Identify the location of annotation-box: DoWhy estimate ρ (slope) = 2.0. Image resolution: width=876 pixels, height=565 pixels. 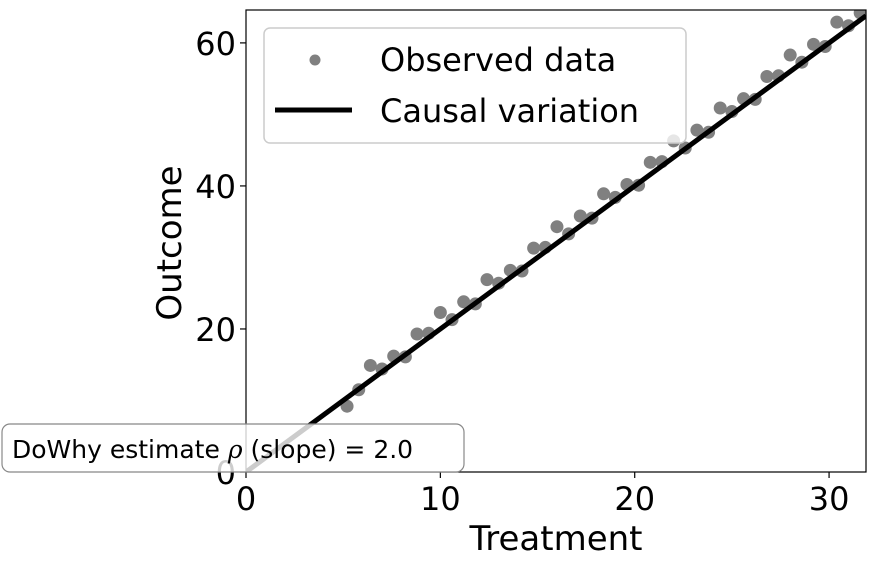
(233, 448).